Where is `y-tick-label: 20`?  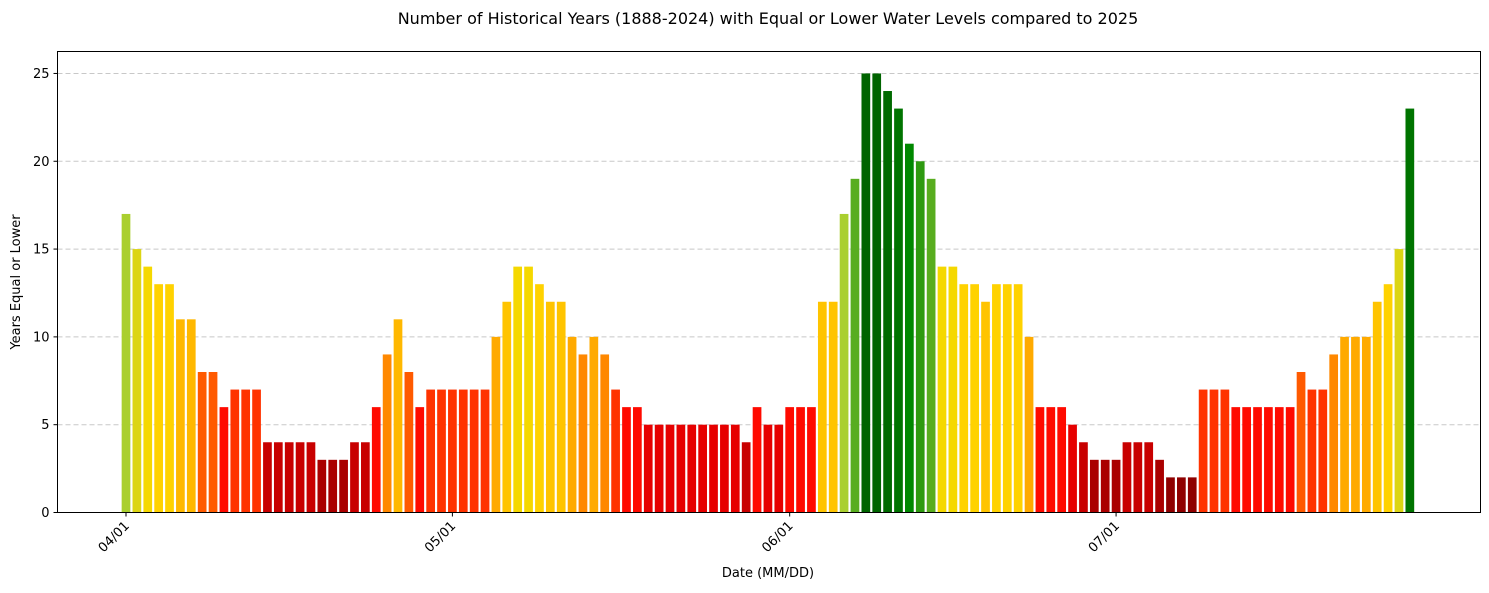
y-tick-label: 20 is located at coordinates (41, 162).